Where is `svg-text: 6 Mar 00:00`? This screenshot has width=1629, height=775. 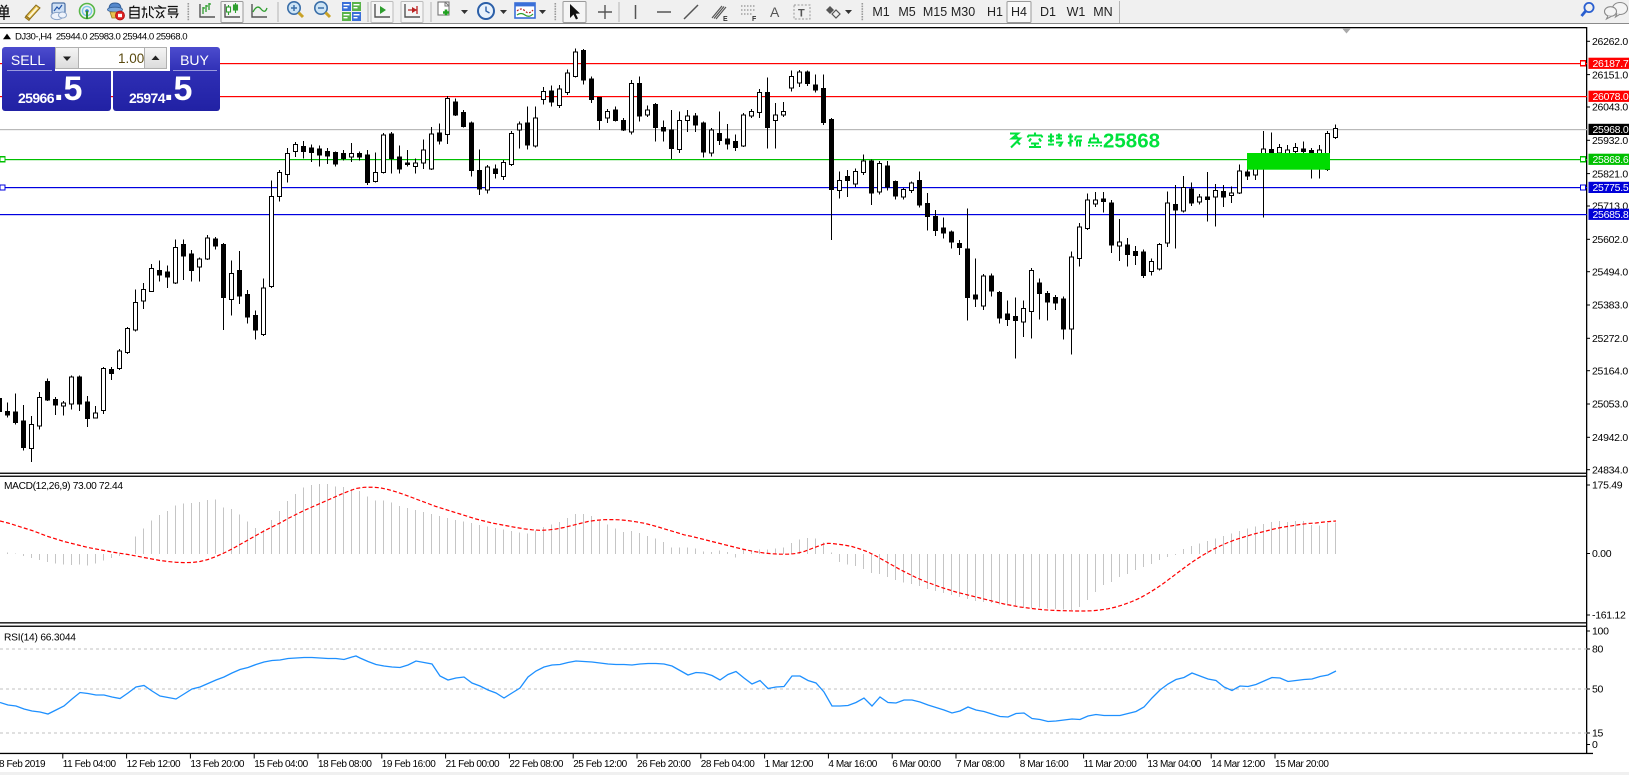
svg-text: 6 Mar 00:00 is located at coordinates (916, 764).